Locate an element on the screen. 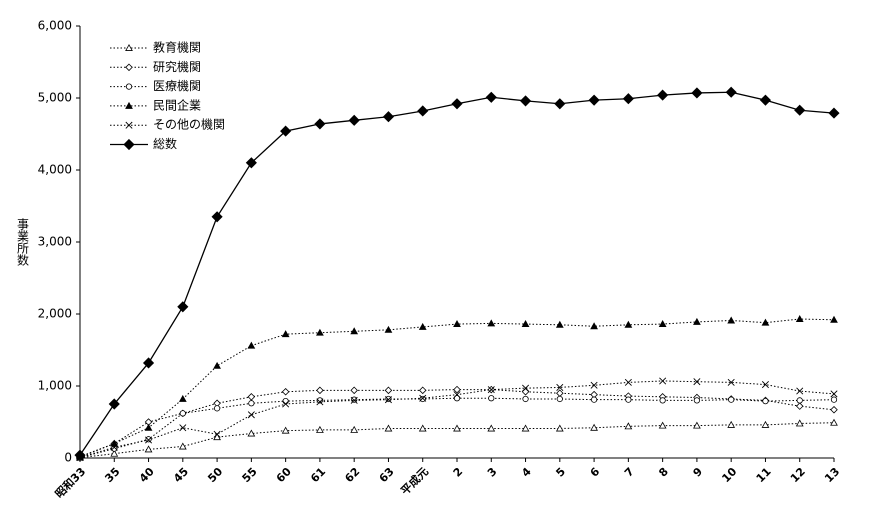  x-tick-label: 11 is located at coordinates (764, 475).